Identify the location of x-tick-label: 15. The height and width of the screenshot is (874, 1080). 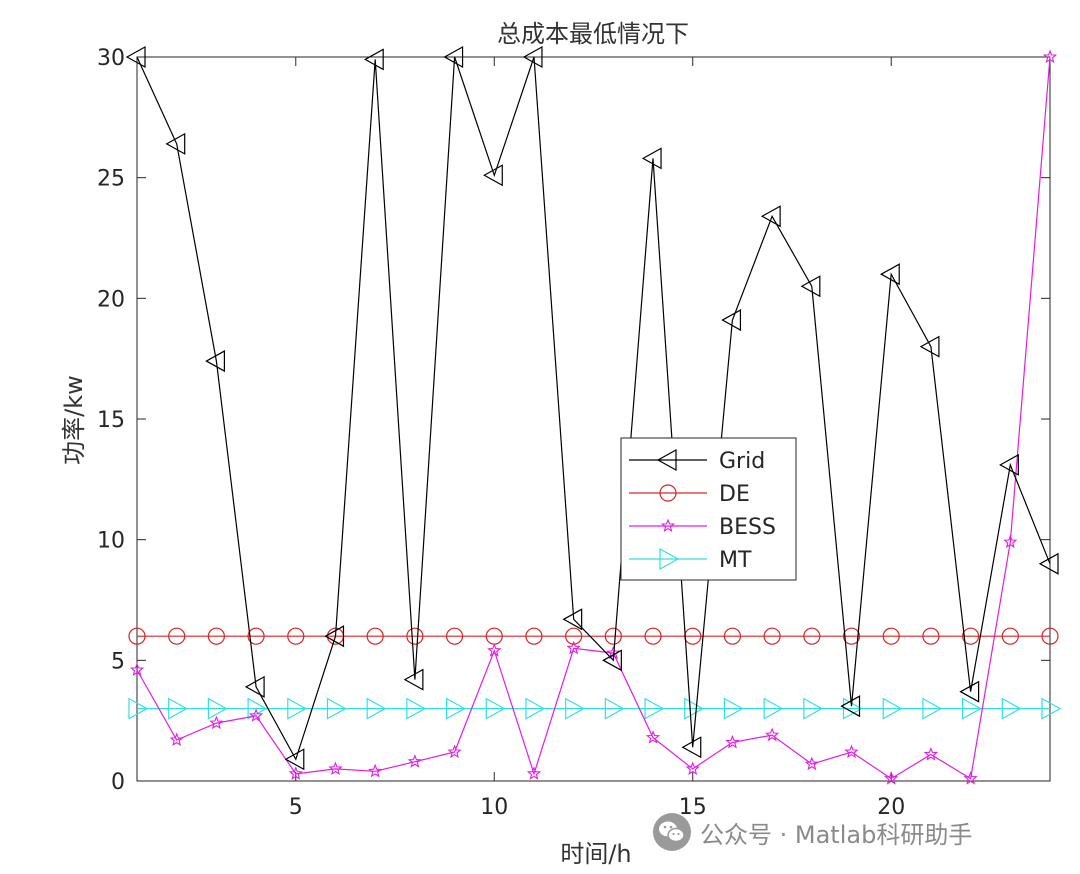
(693, 807).